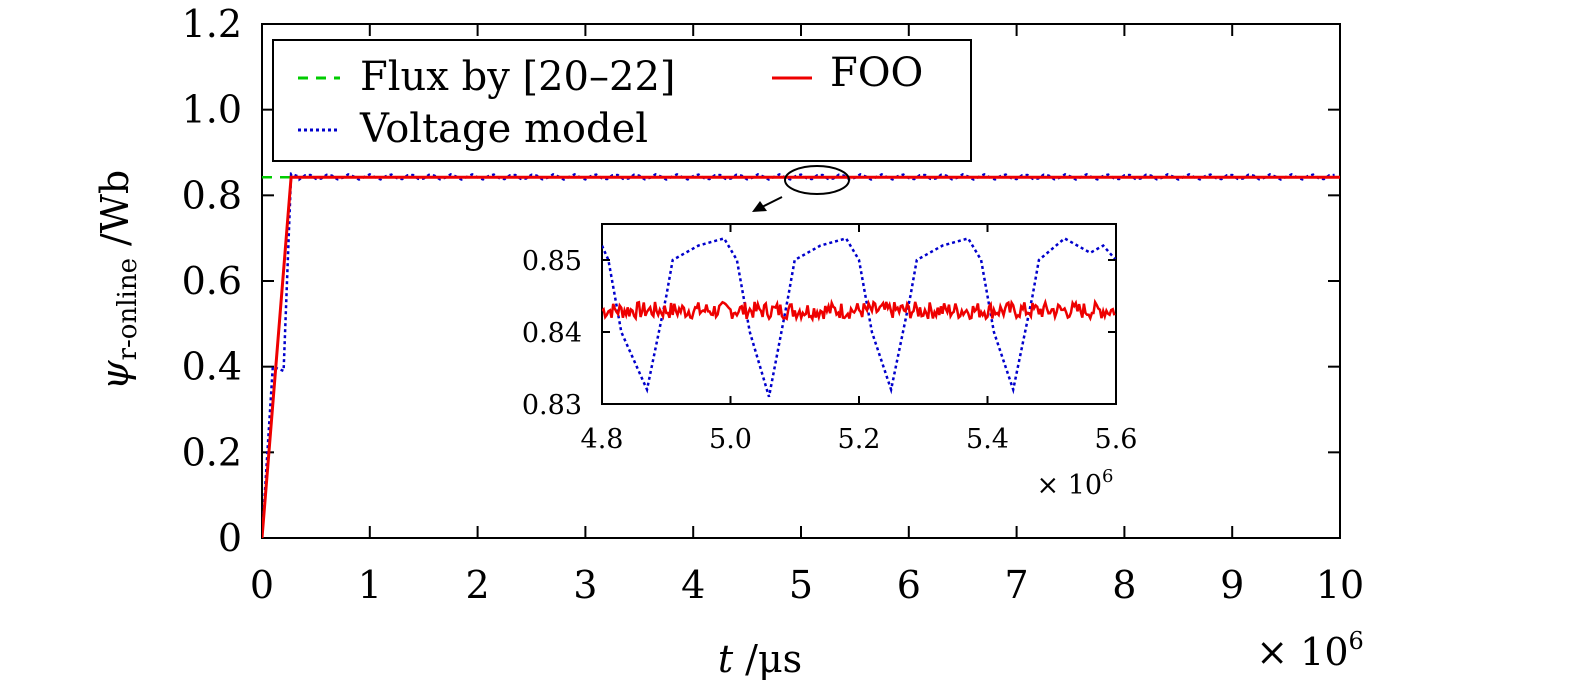 The image size is (1575, 698). I want to click on y-tick-label: 0.6, so click(212, 281).